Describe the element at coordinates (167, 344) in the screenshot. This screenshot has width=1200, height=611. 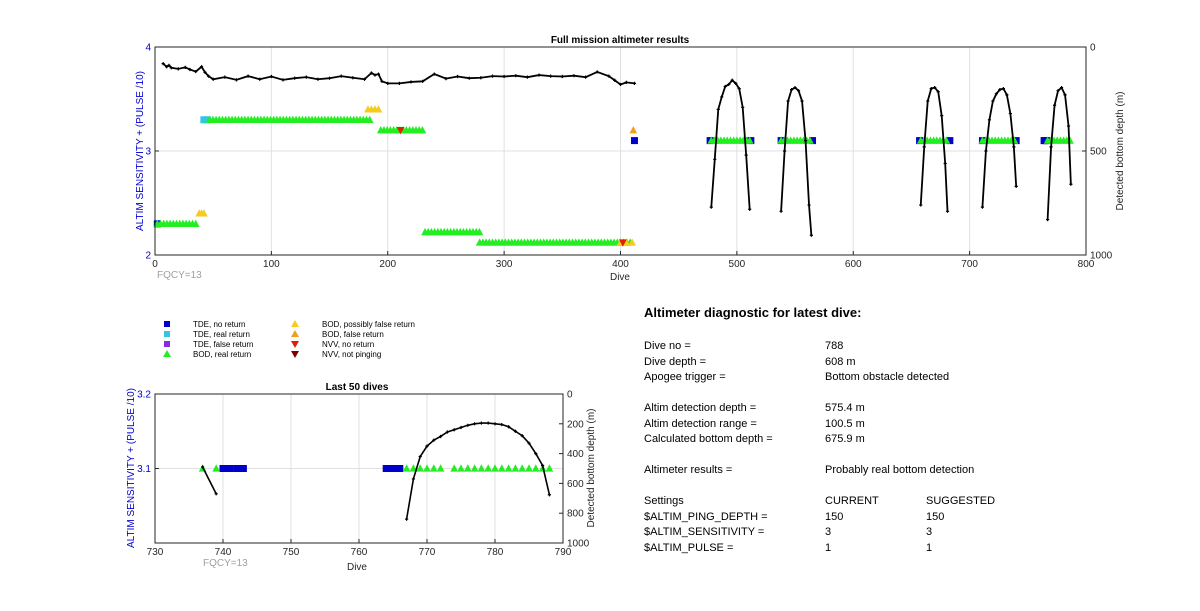
I see `legend-marker-tde-false-return` at that location.